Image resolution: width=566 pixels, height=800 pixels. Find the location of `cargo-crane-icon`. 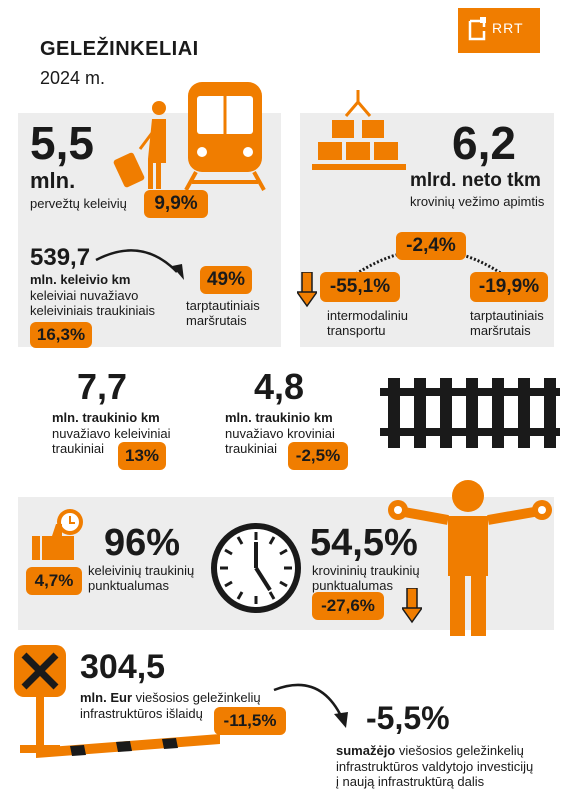

cargo-crane-icon is located at coordinates (359, 130).